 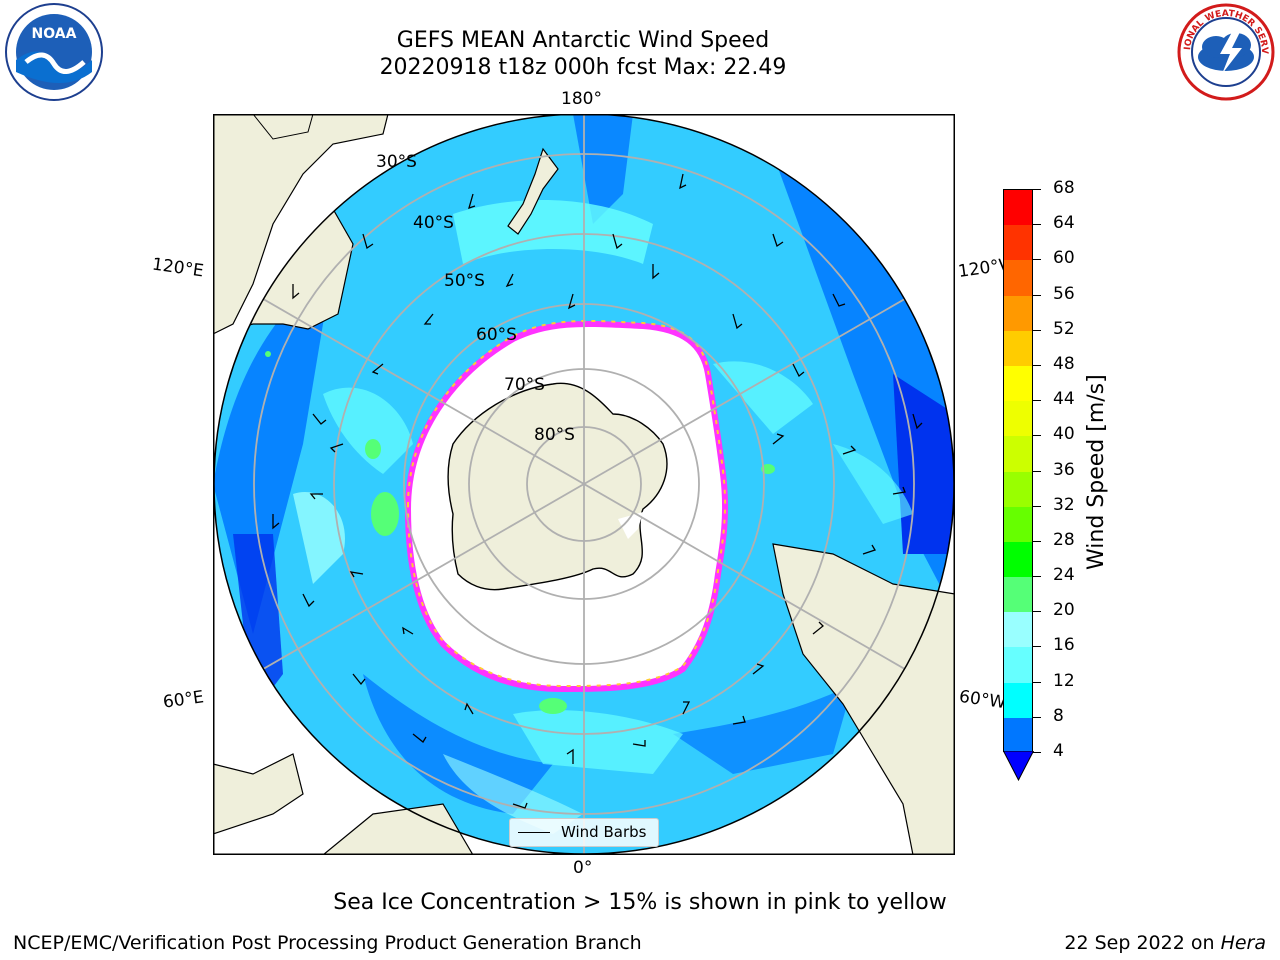 I want to click on colorbar, so click(x=1018, y=470).